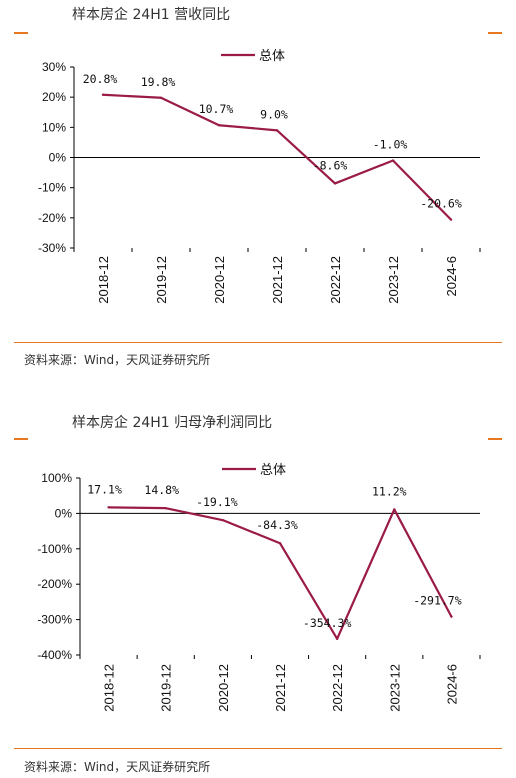 The width and height of the screenshot is (516, 778). Describe the element at coordinates (172, 423) in the screenshot. I see `chart-title: 样本房企 24H1 归母净利润同比` at that location.